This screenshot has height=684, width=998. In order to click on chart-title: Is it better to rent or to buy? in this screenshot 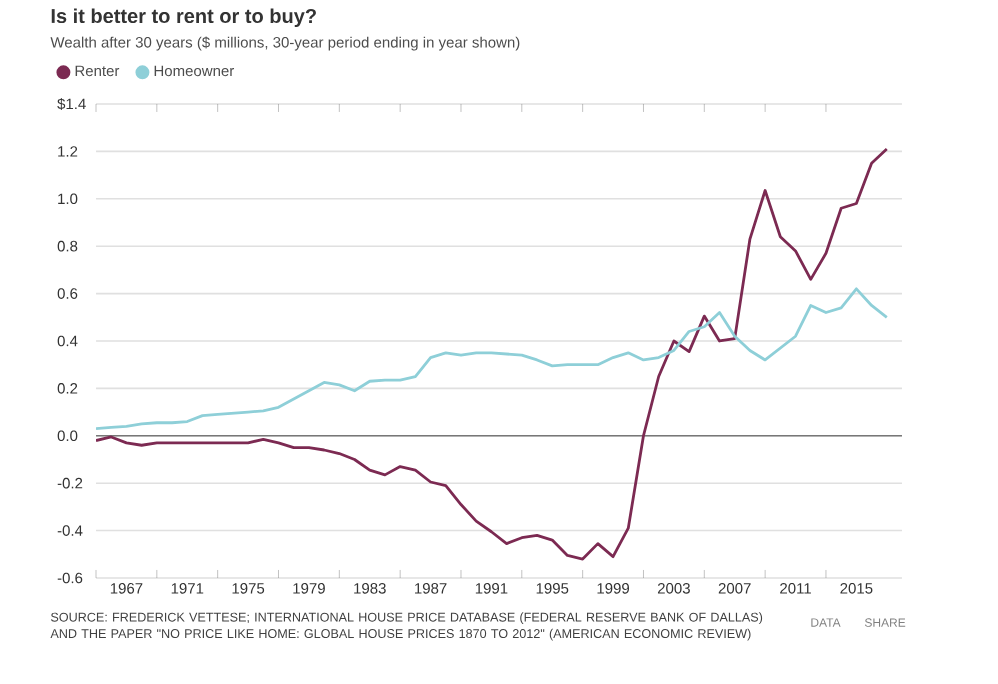, I will do `click(183, 18)`.